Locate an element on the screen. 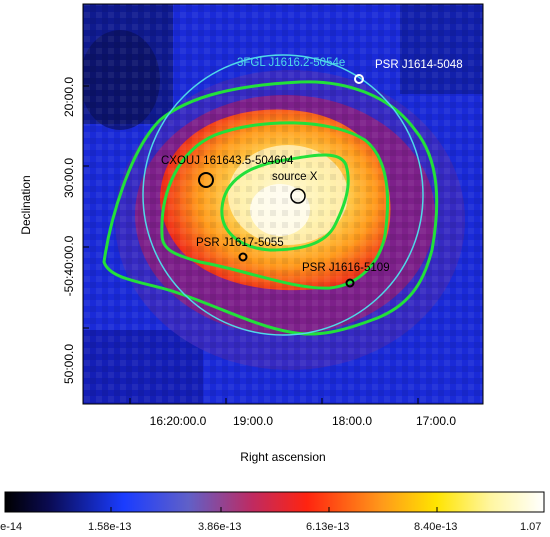  label-psr-j1616: PSR J1616-5109 is located at coordinates (346, 268).